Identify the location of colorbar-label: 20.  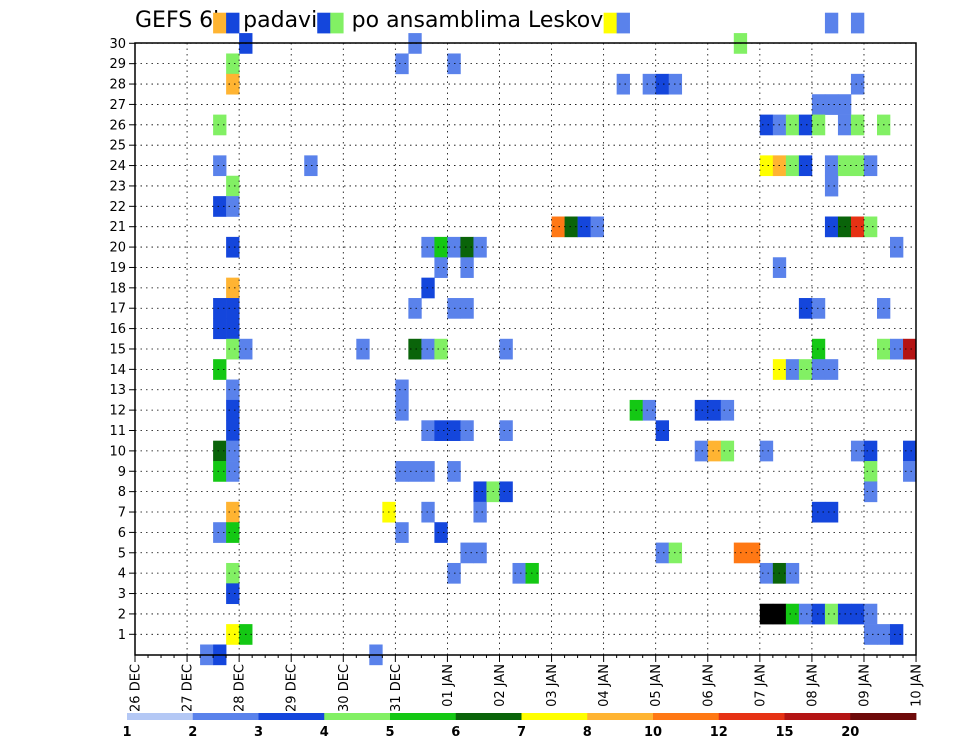
(850, 732).